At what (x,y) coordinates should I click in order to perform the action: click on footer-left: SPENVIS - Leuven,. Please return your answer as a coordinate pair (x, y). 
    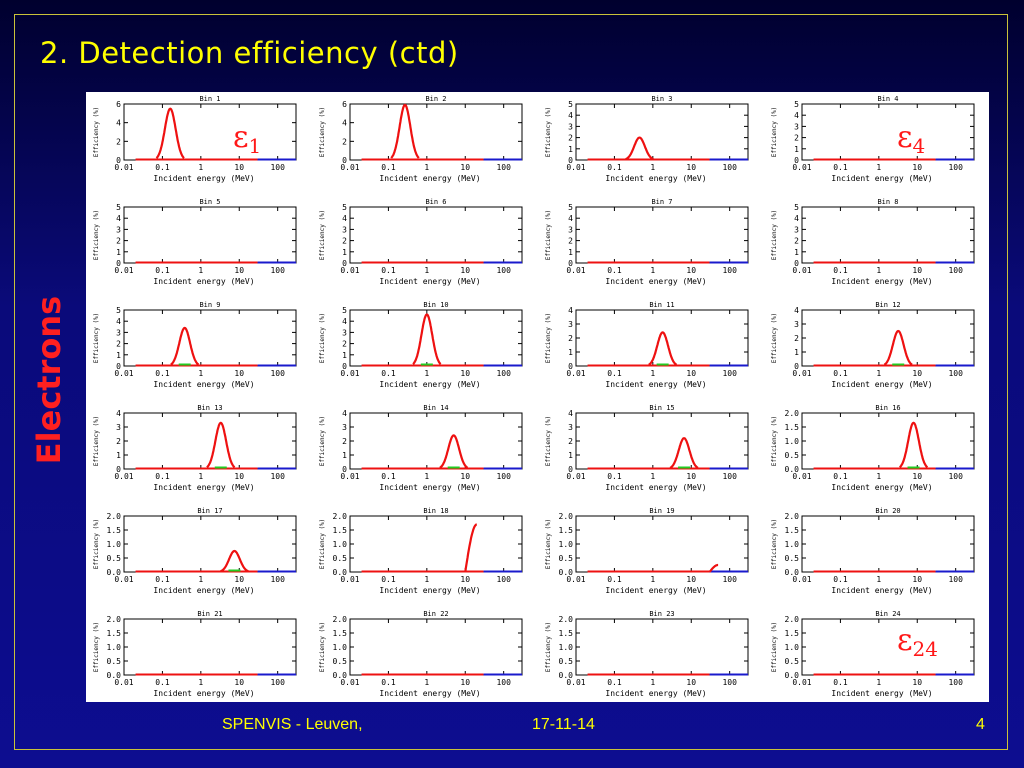
    Looking at the image, I should click on (292, 724).